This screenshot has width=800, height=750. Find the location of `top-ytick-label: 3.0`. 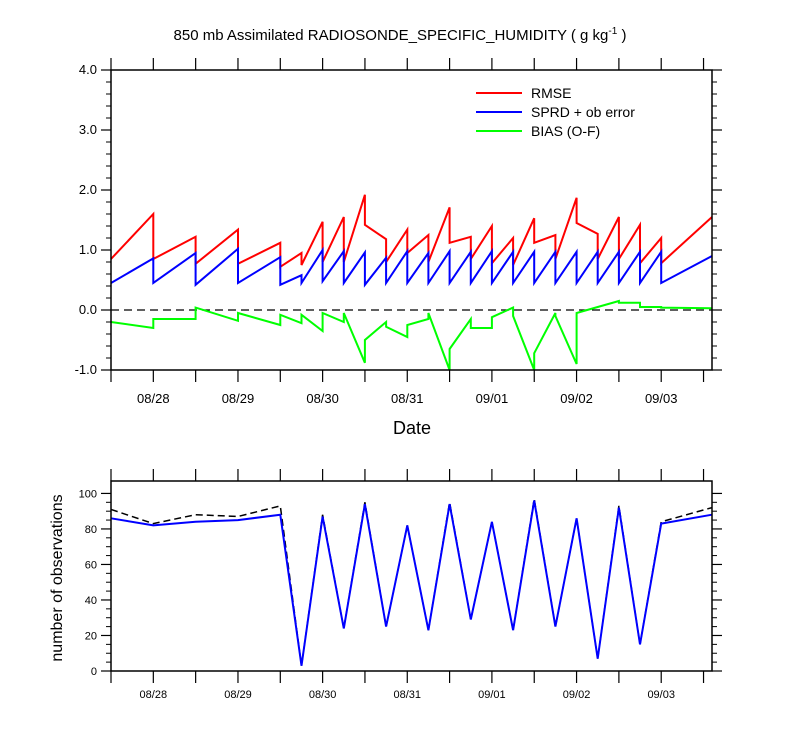

top-ytick-label: 3.0 is located at coordinates (88, 129).